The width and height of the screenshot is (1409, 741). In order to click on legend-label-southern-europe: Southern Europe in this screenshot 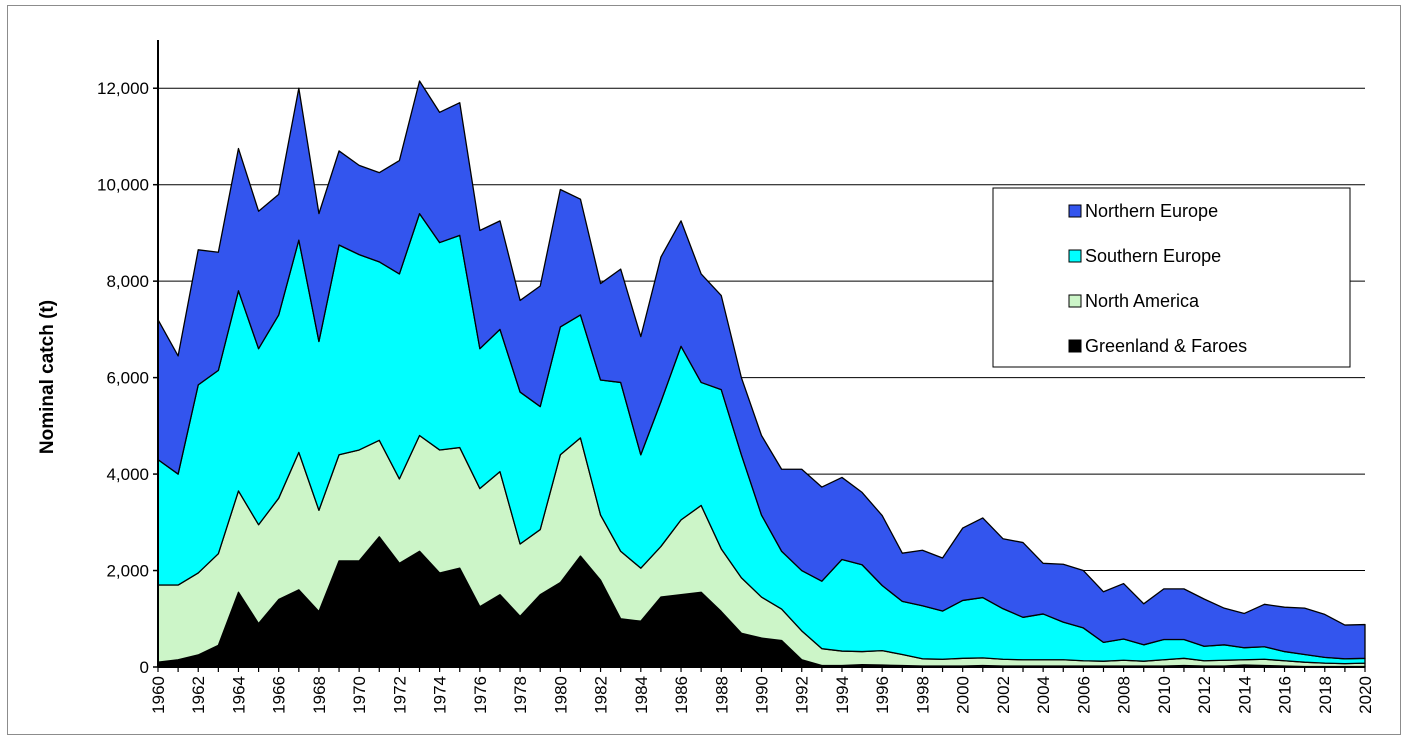, I will do `click(1153, 256)`.